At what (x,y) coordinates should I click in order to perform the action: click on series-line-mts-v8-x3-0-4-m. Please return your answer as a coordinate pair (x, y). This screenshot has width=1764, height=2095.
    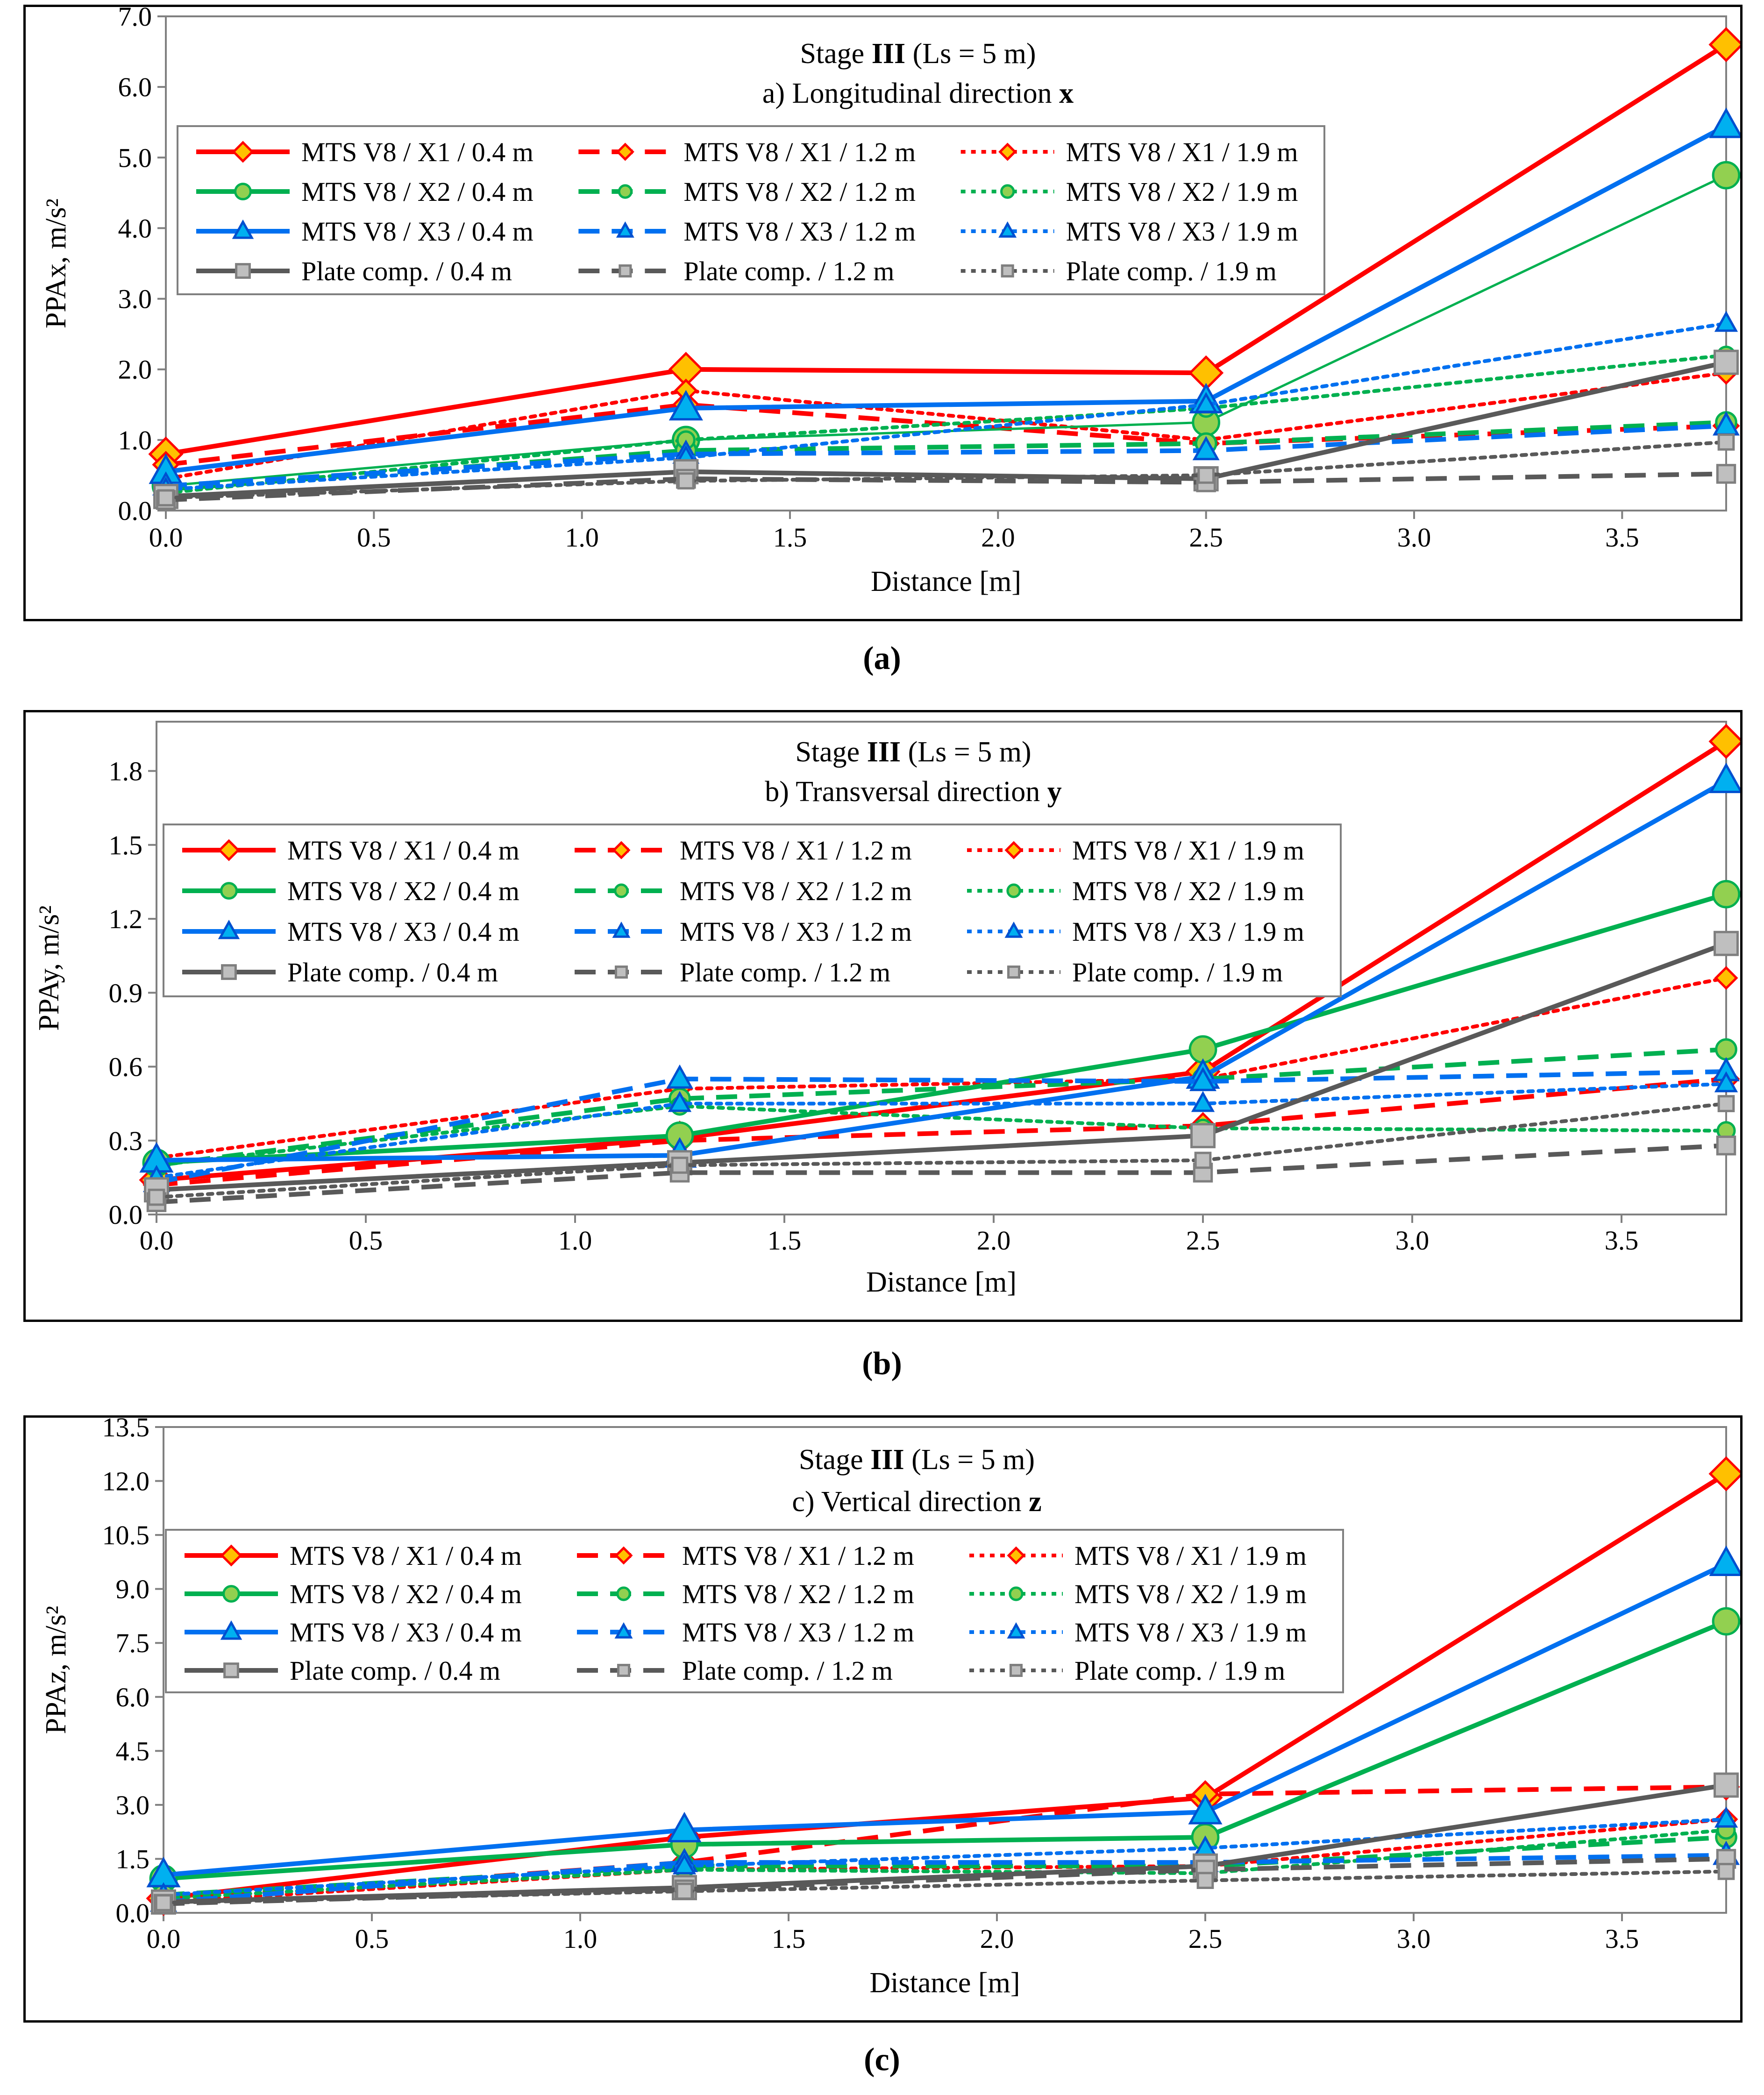
    Looking at the image, I should click on (945, 1720).